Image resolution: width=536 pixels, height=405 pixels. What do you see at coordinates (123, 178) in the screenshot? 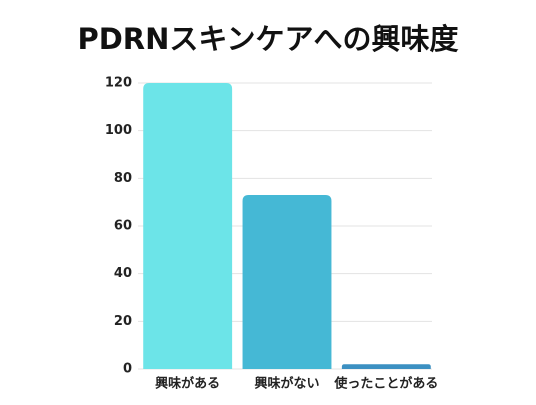
I see `y-tick-label: 80` at bounding box center [123, 178].